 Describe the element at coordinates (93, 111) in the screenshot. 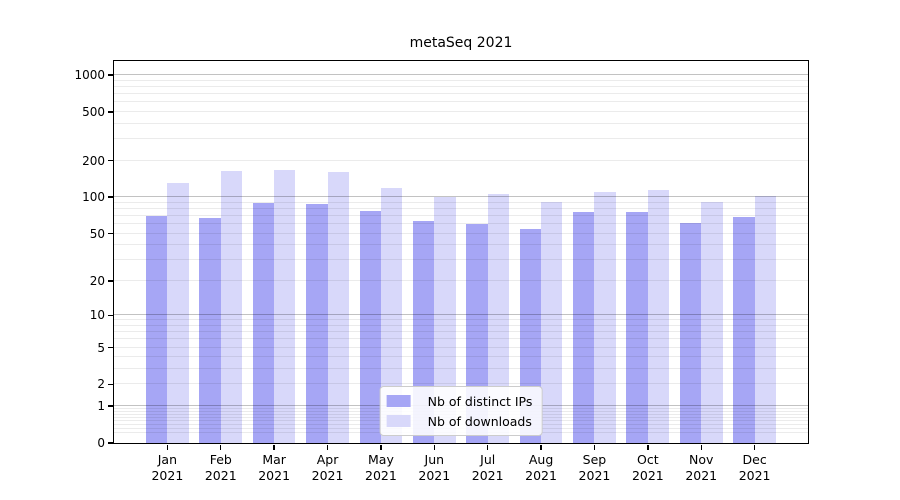

I see `y-tick-label-500: 500` at that location.